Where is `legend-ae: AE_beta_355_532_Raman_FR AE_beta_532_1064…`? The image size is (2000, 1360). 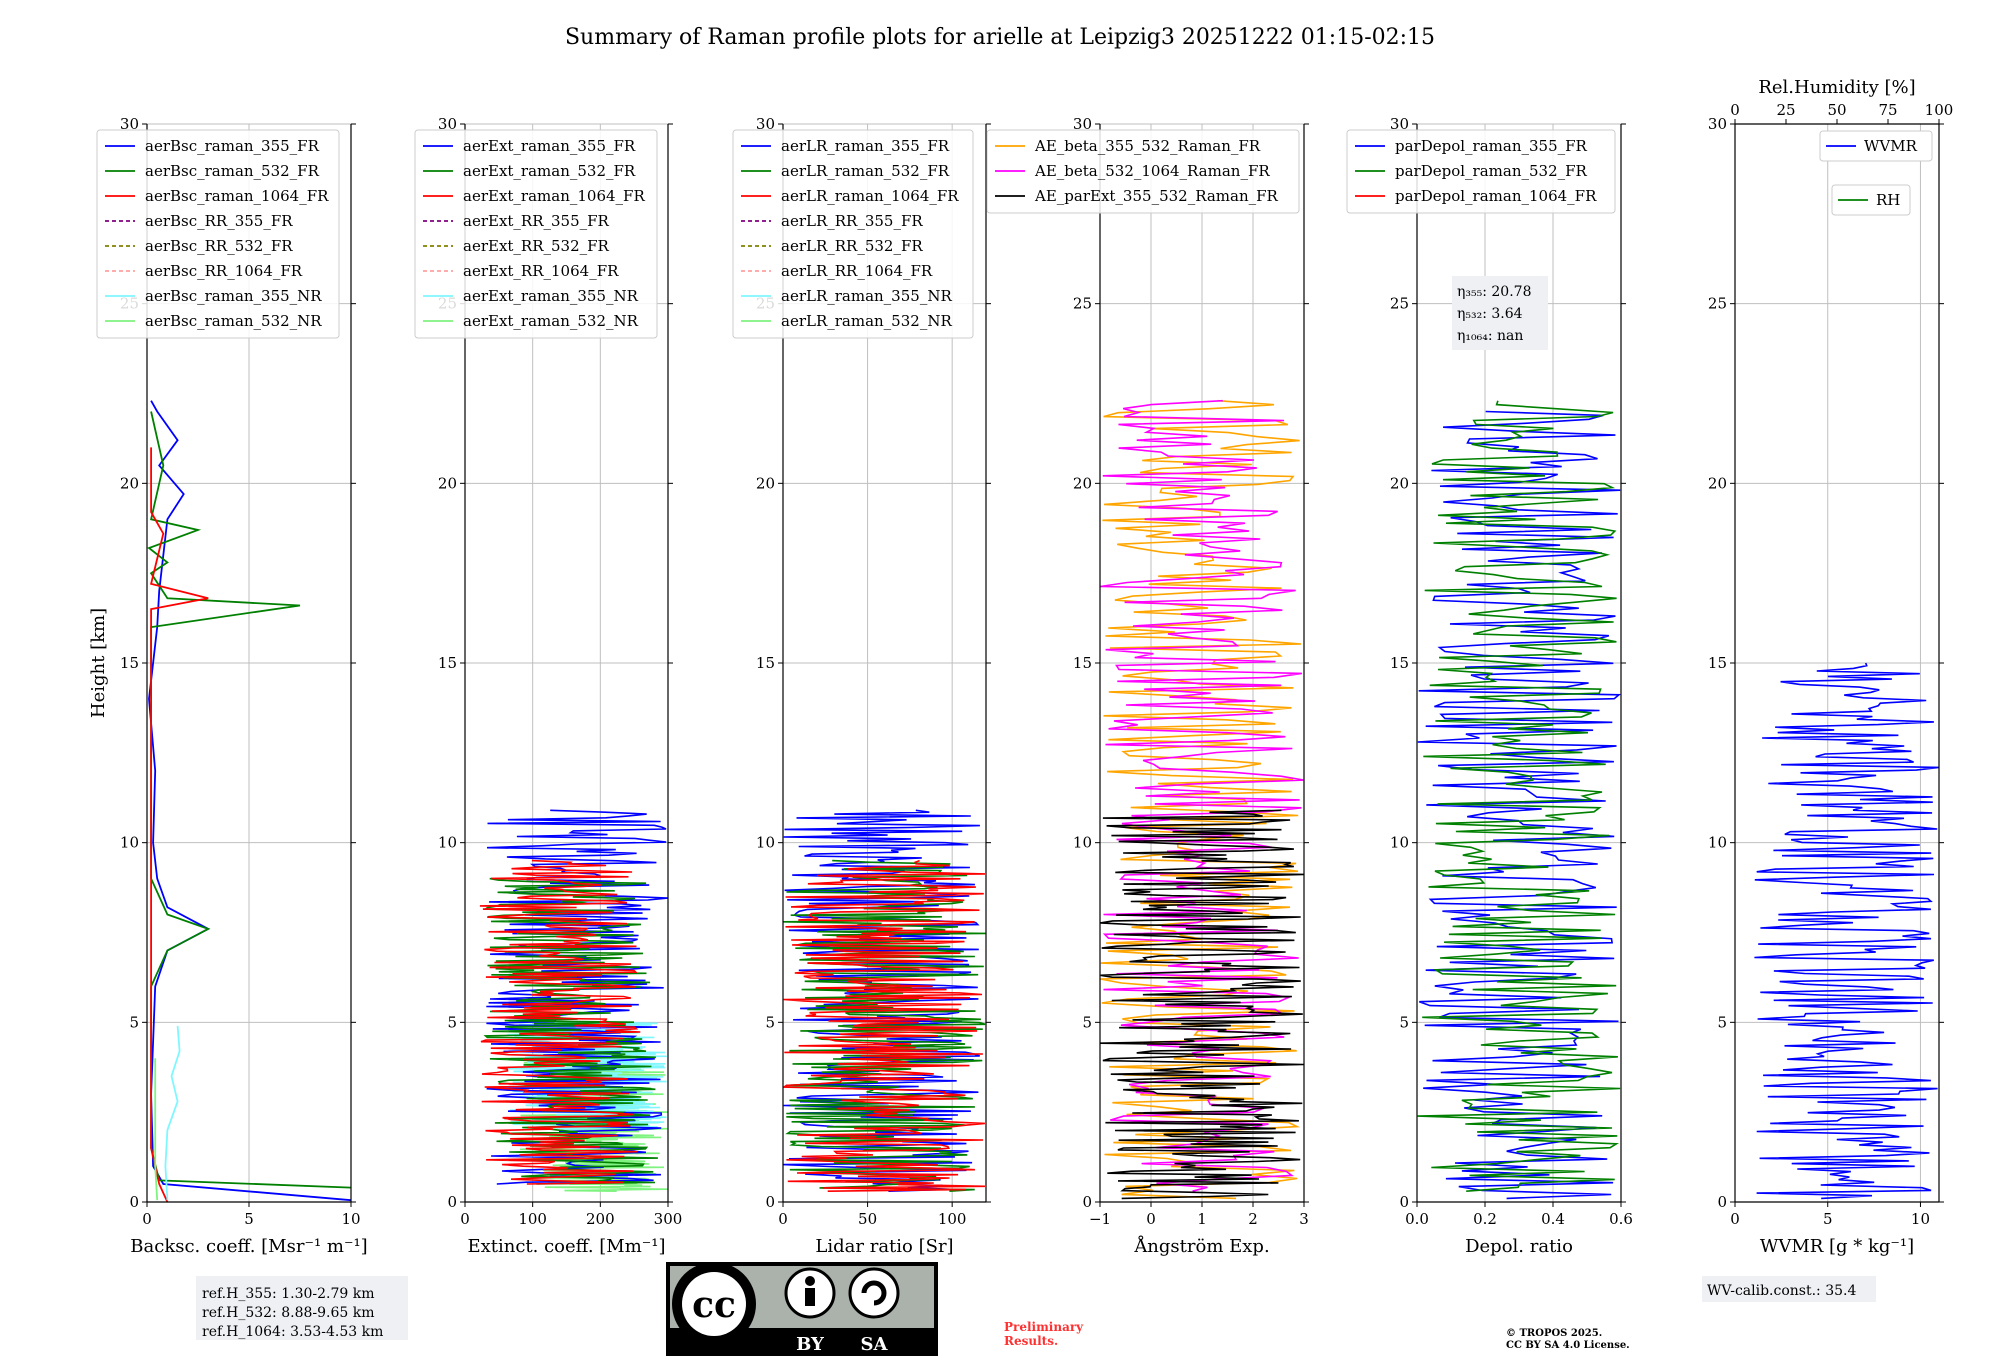 legend-ae: AE_beta_355_532_Raman_FR AE_beta_532_1064… is located at coordinates (1143, 171).